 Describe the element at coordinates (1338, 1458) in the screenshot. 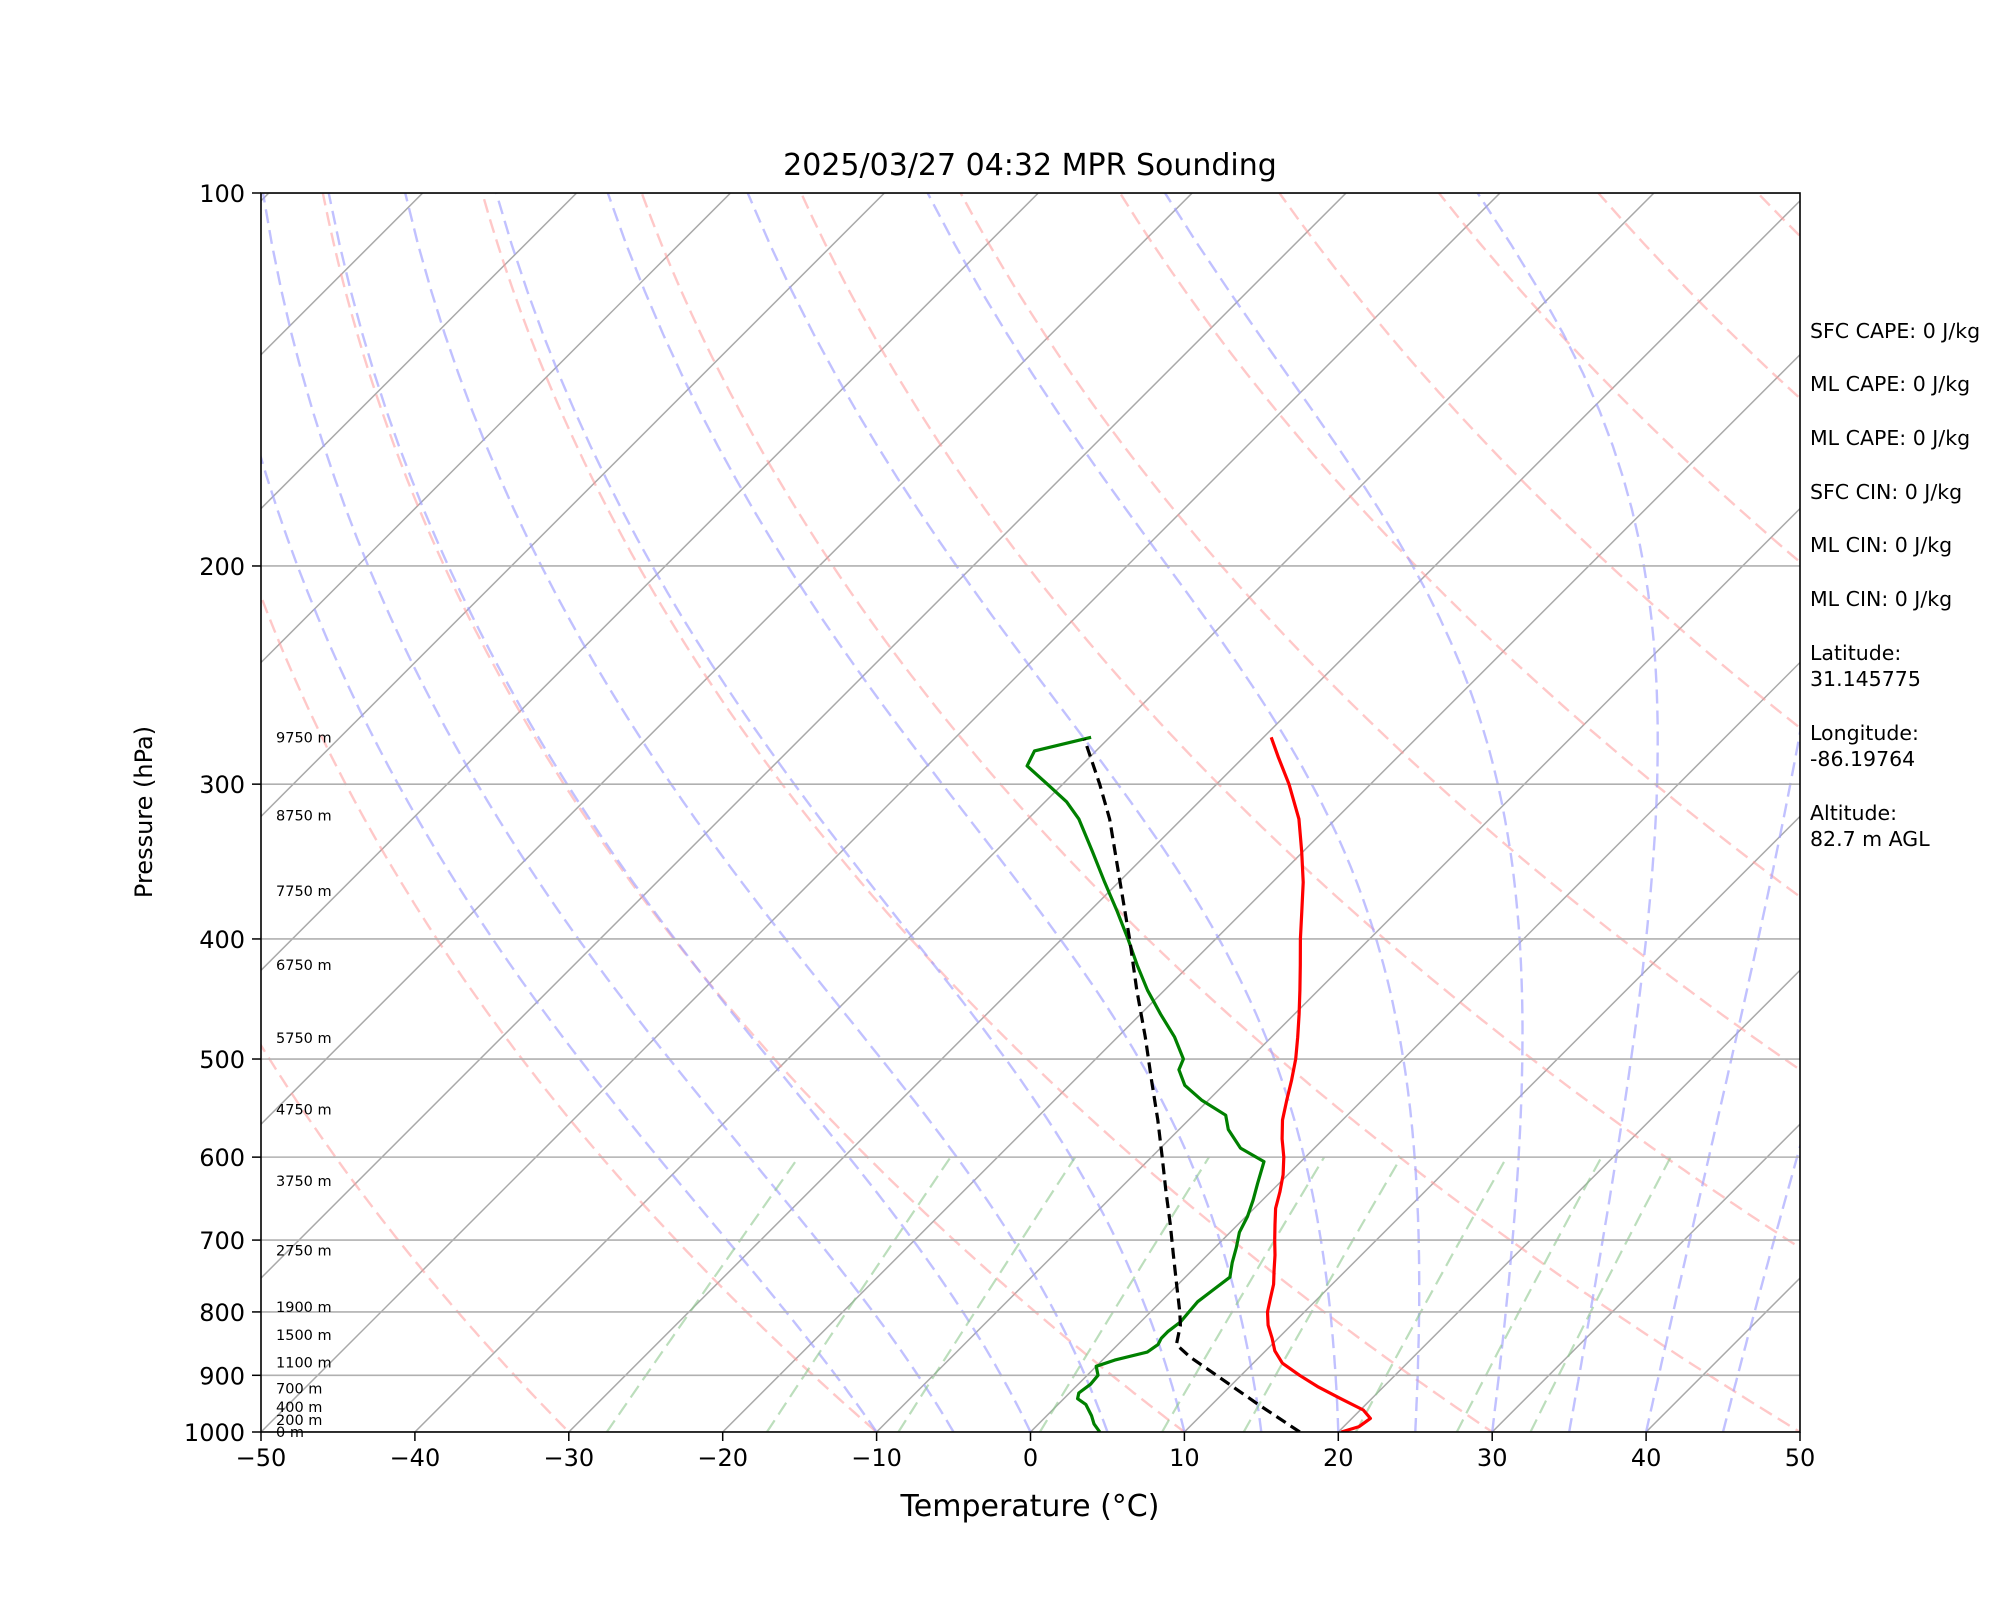

I see `x-tick-label: 20` at that location.